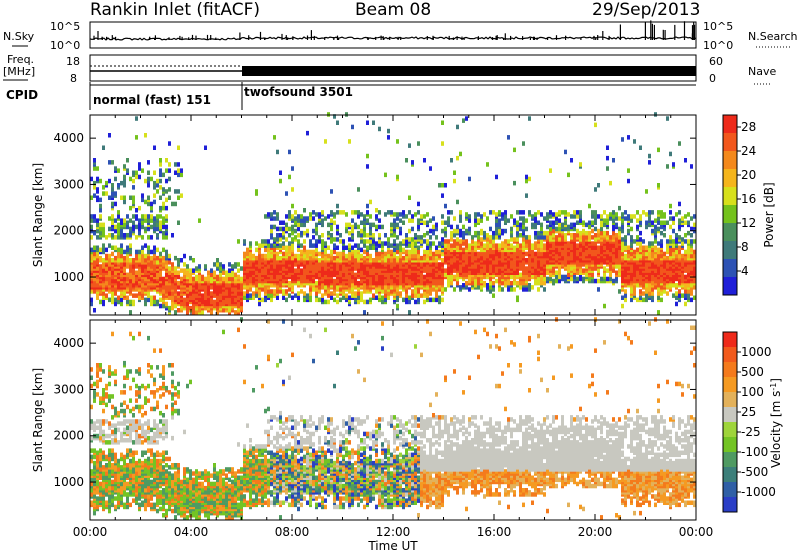 This screenshot has height=554, width=800. What do you see at coordinates (389, 69) in the screenshot?
I see `freq-panel: Freq. [MHz] Nave 18 8 60 0` at bounding box center [389, 69].